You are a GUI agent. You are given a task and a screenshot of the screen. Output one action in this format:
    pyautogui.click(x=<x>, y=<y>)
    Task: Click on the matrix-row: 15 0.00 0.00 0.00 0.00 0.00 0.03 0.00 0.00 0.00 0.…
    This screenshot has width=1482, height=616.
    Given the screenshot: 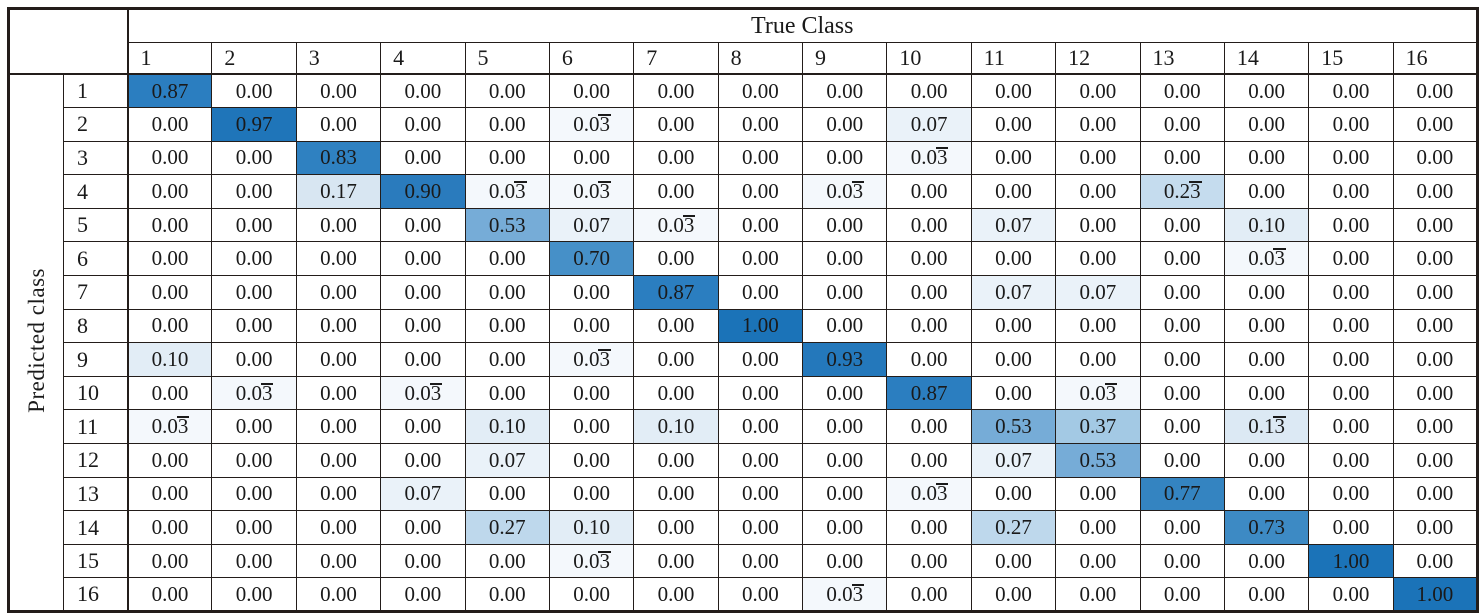 What is the action you would take?
    pyautogui.click(x=744, y=561)
    